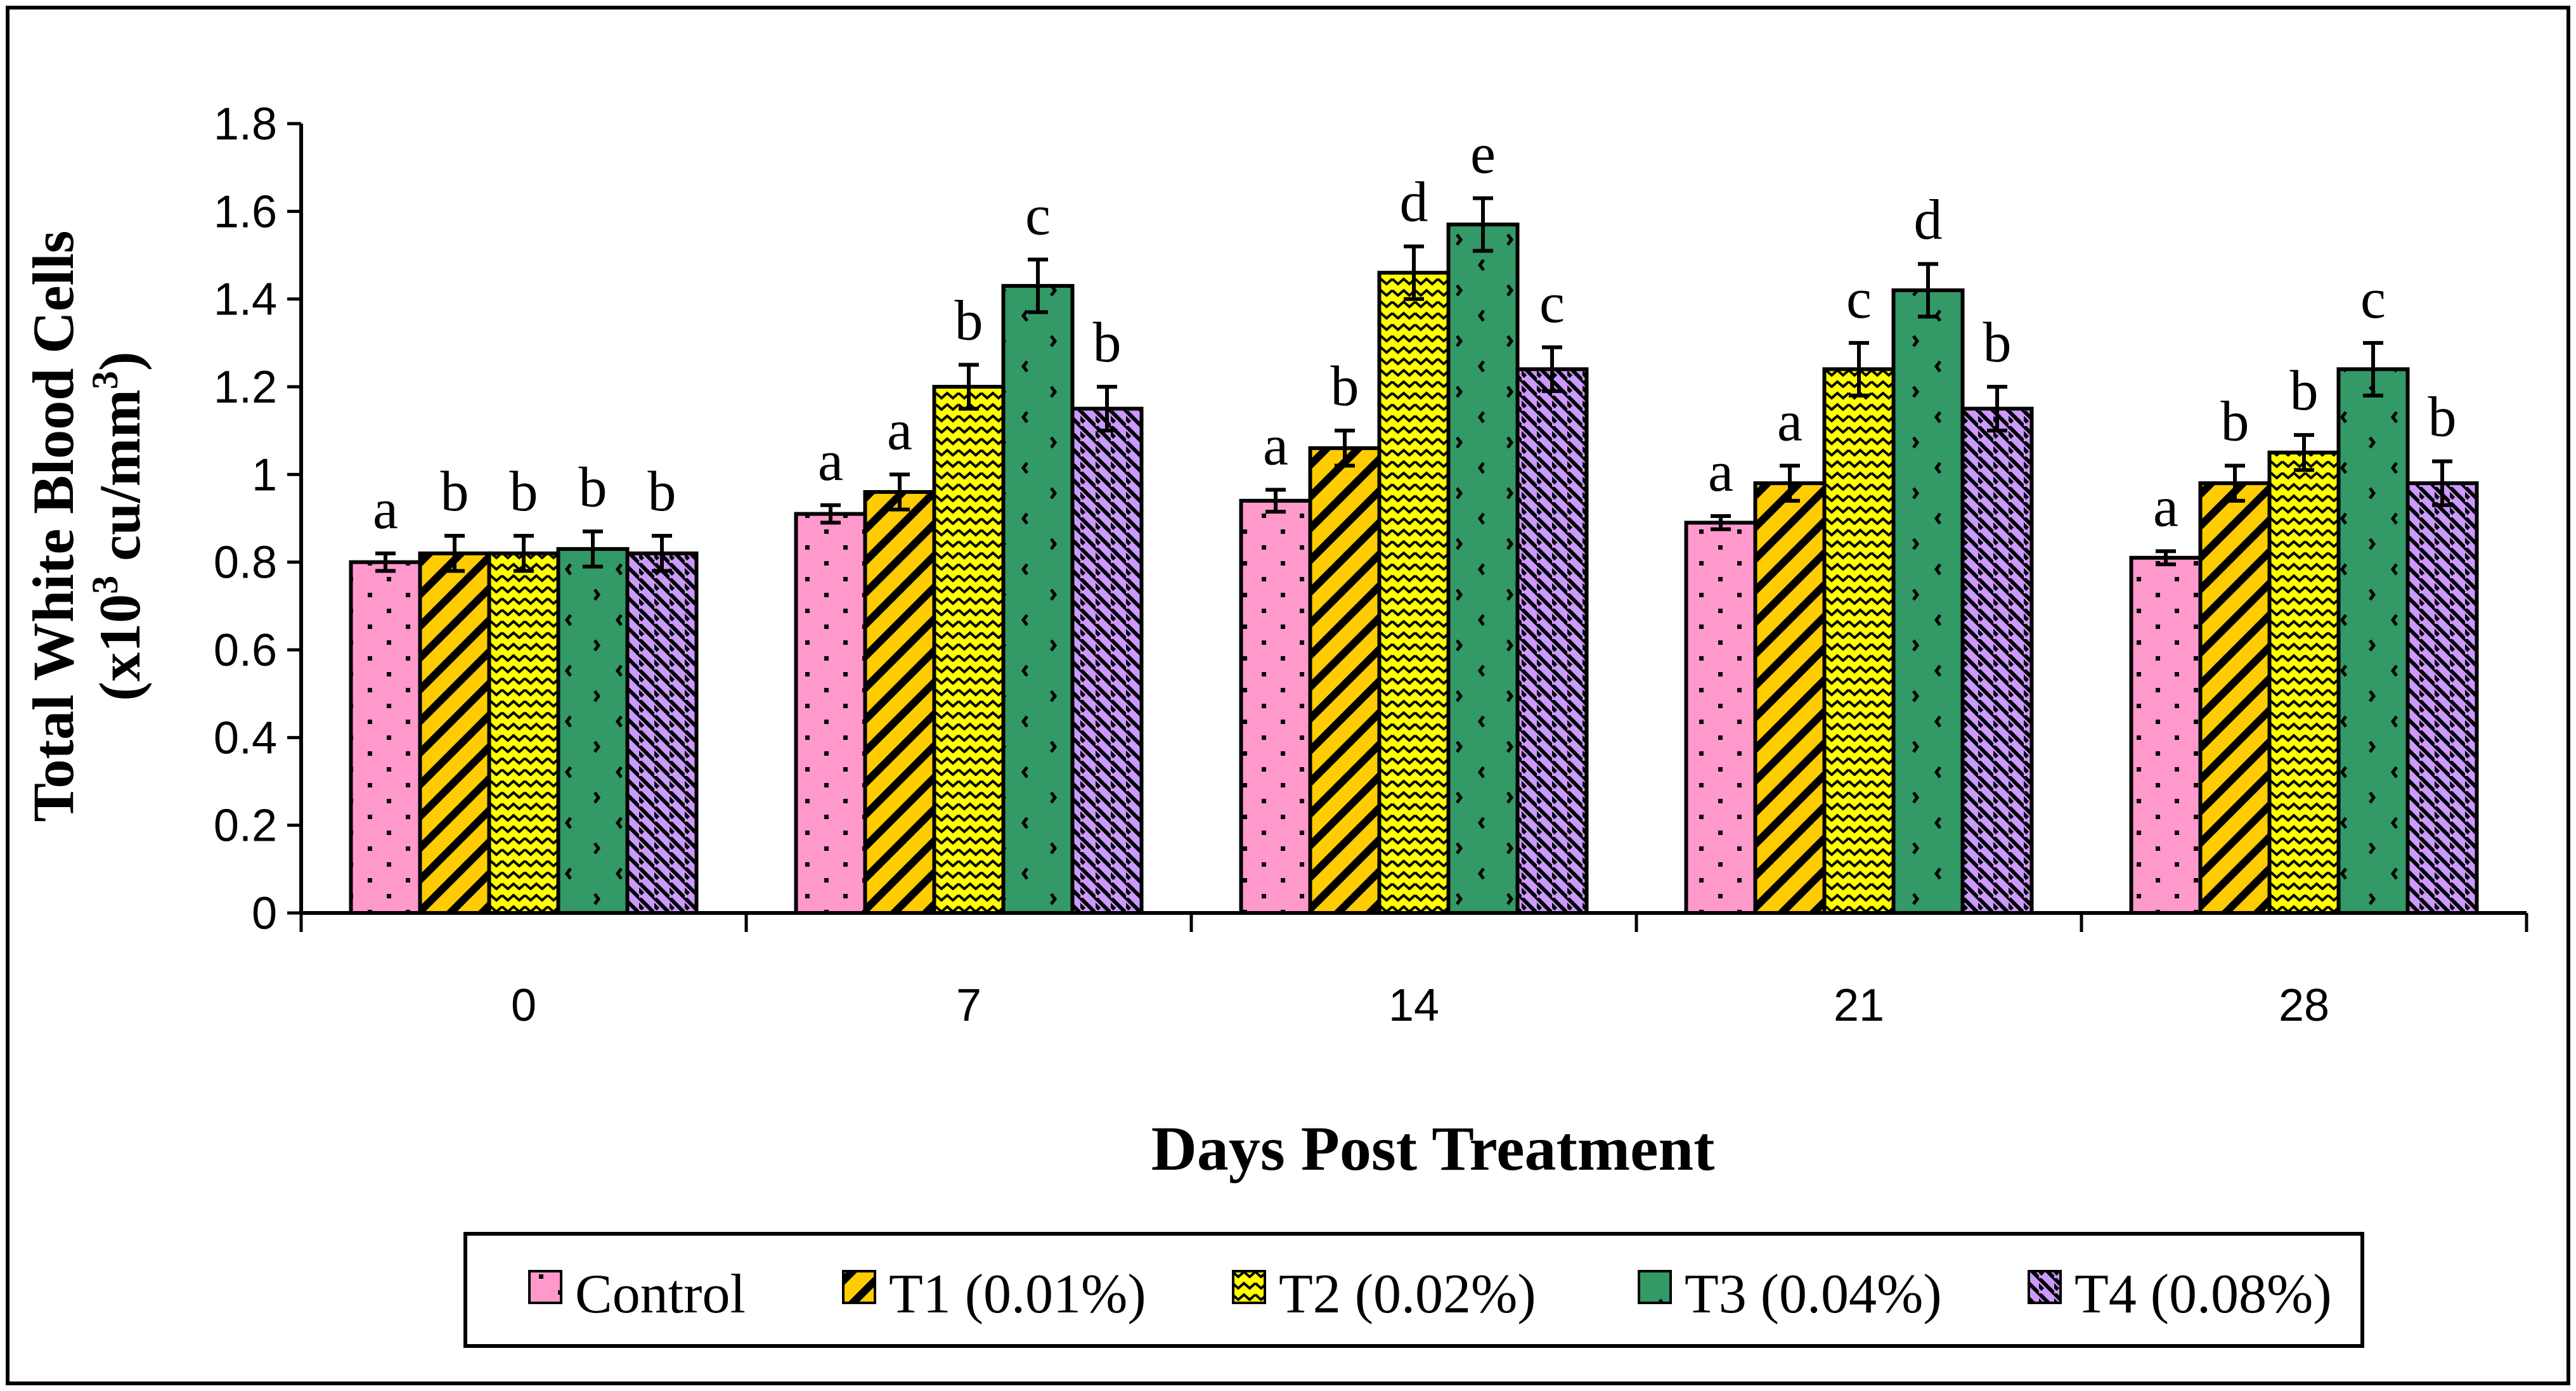 The image size is (2576, 1391). What do you see at coordinates (1433, 1148) in the screenshot?
I see `x-axis-title: Days Post Treatment` at bounding box center [1433, 1148].